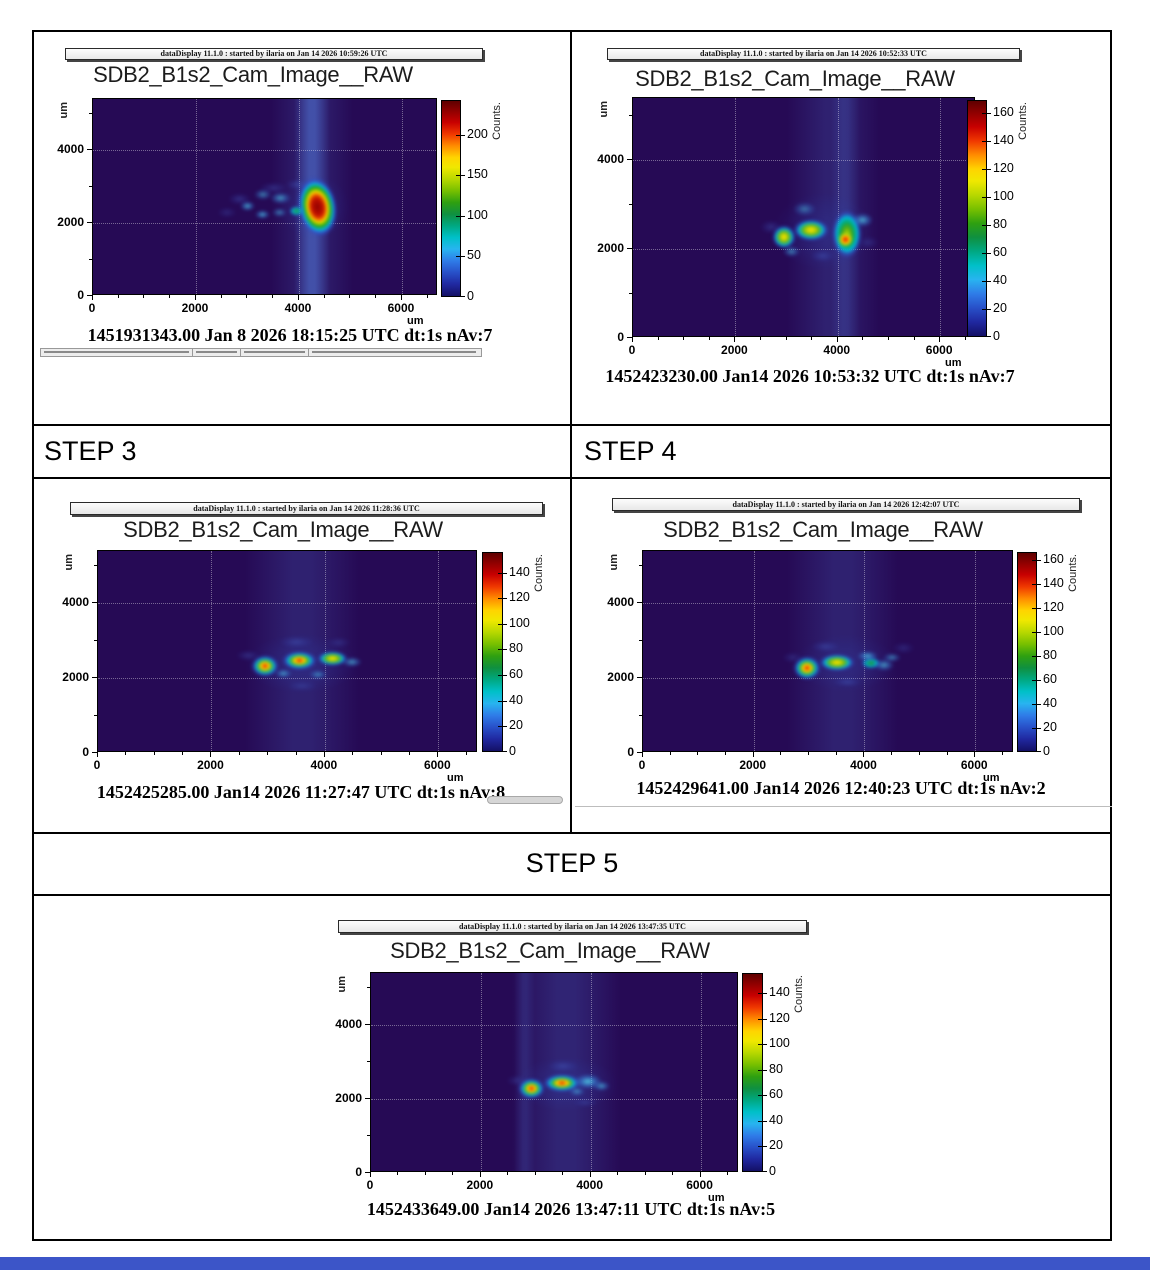 The width and height of the screenshot is (1150, 1270). I want to click on colorbar-tick-label: 140, so click(779, 992).